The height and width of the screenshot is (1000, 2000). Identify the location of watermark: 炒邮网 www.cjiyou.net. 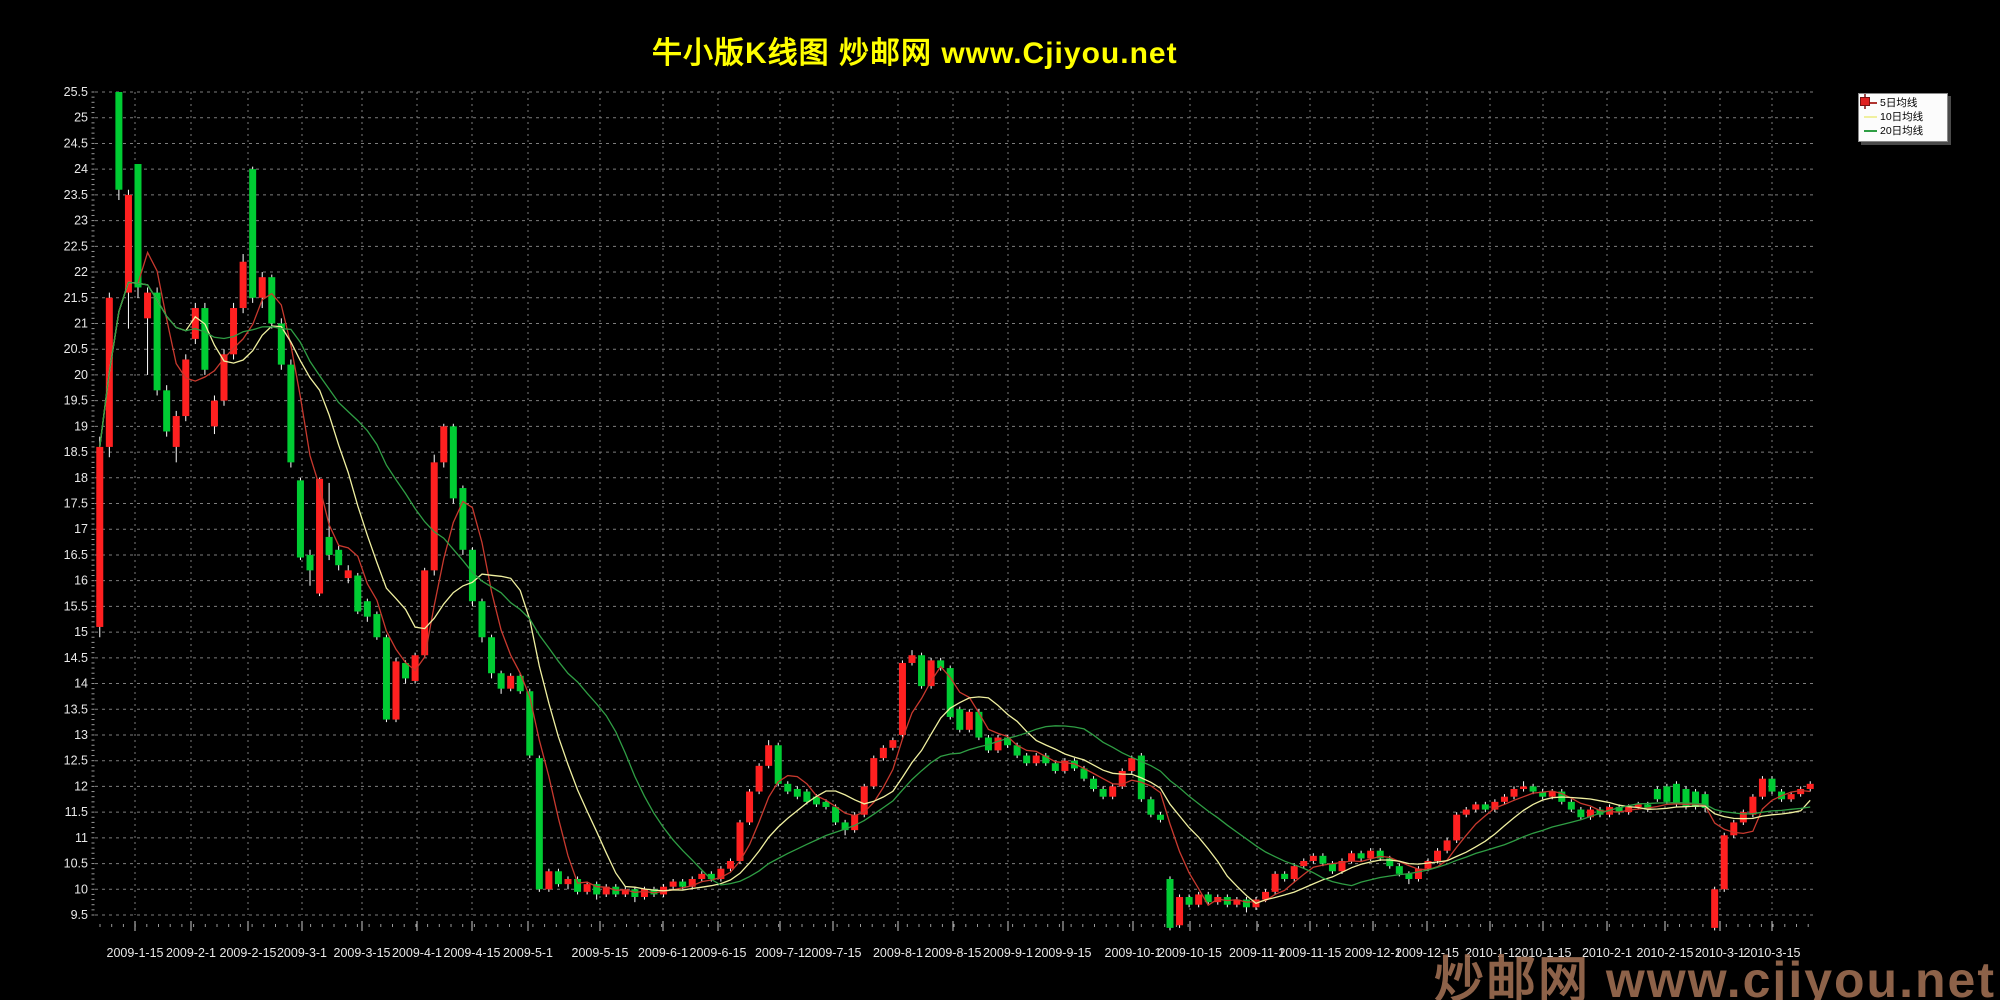
(1715, 976).